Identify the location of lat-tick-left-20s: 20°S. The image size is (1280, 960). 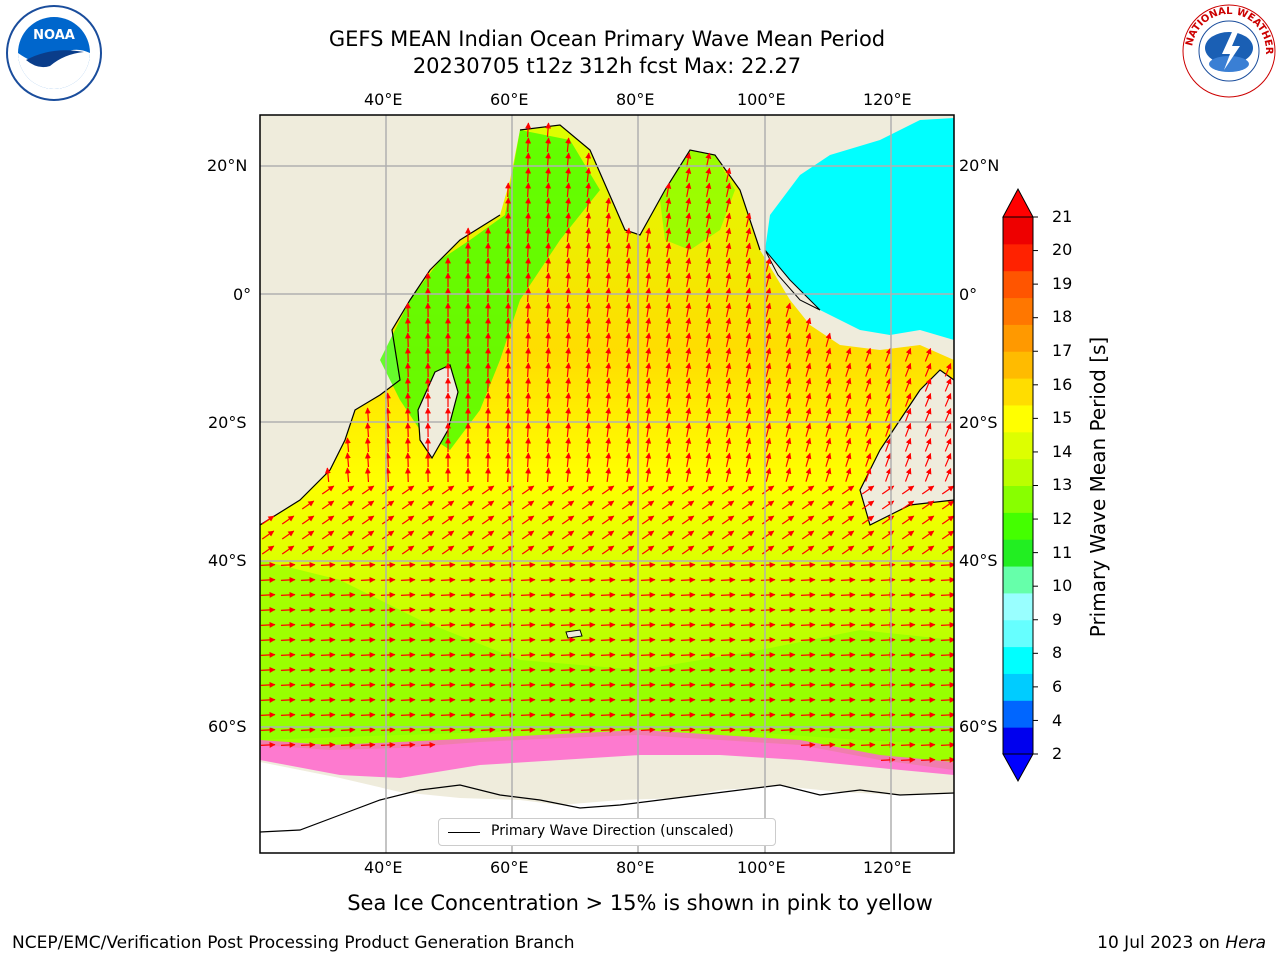
(227, 422).